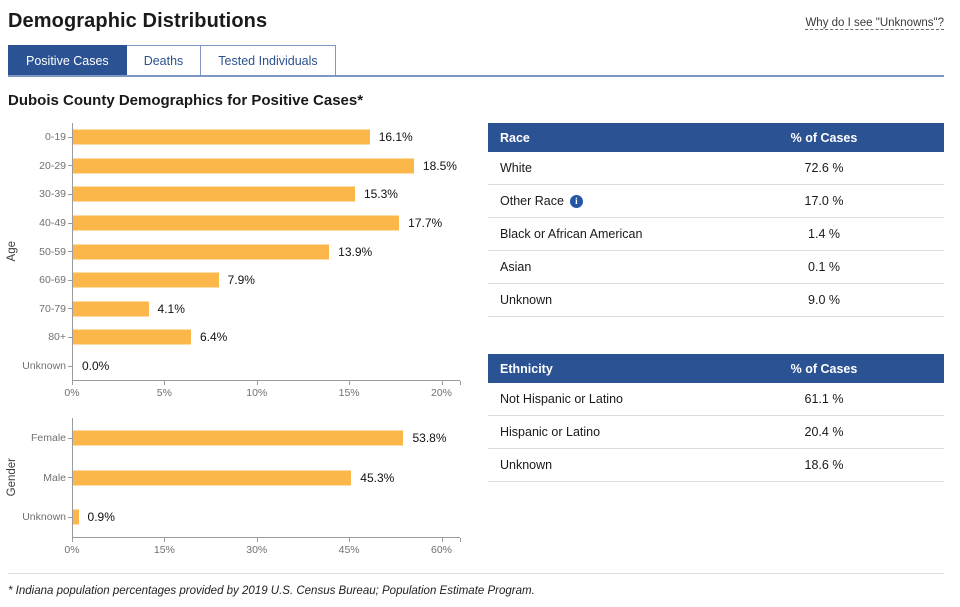  I want to click on row-label-text: Unknown, so click(526, 465).